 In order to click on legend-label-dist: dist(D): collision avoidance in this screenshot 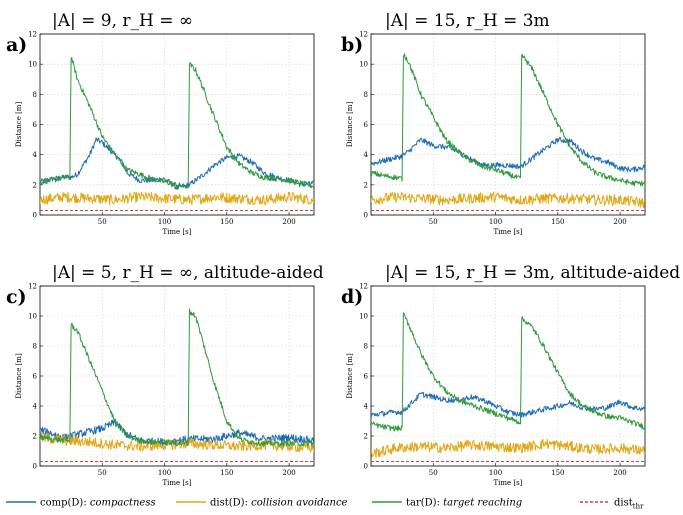, I will do `click(279, 503)`.